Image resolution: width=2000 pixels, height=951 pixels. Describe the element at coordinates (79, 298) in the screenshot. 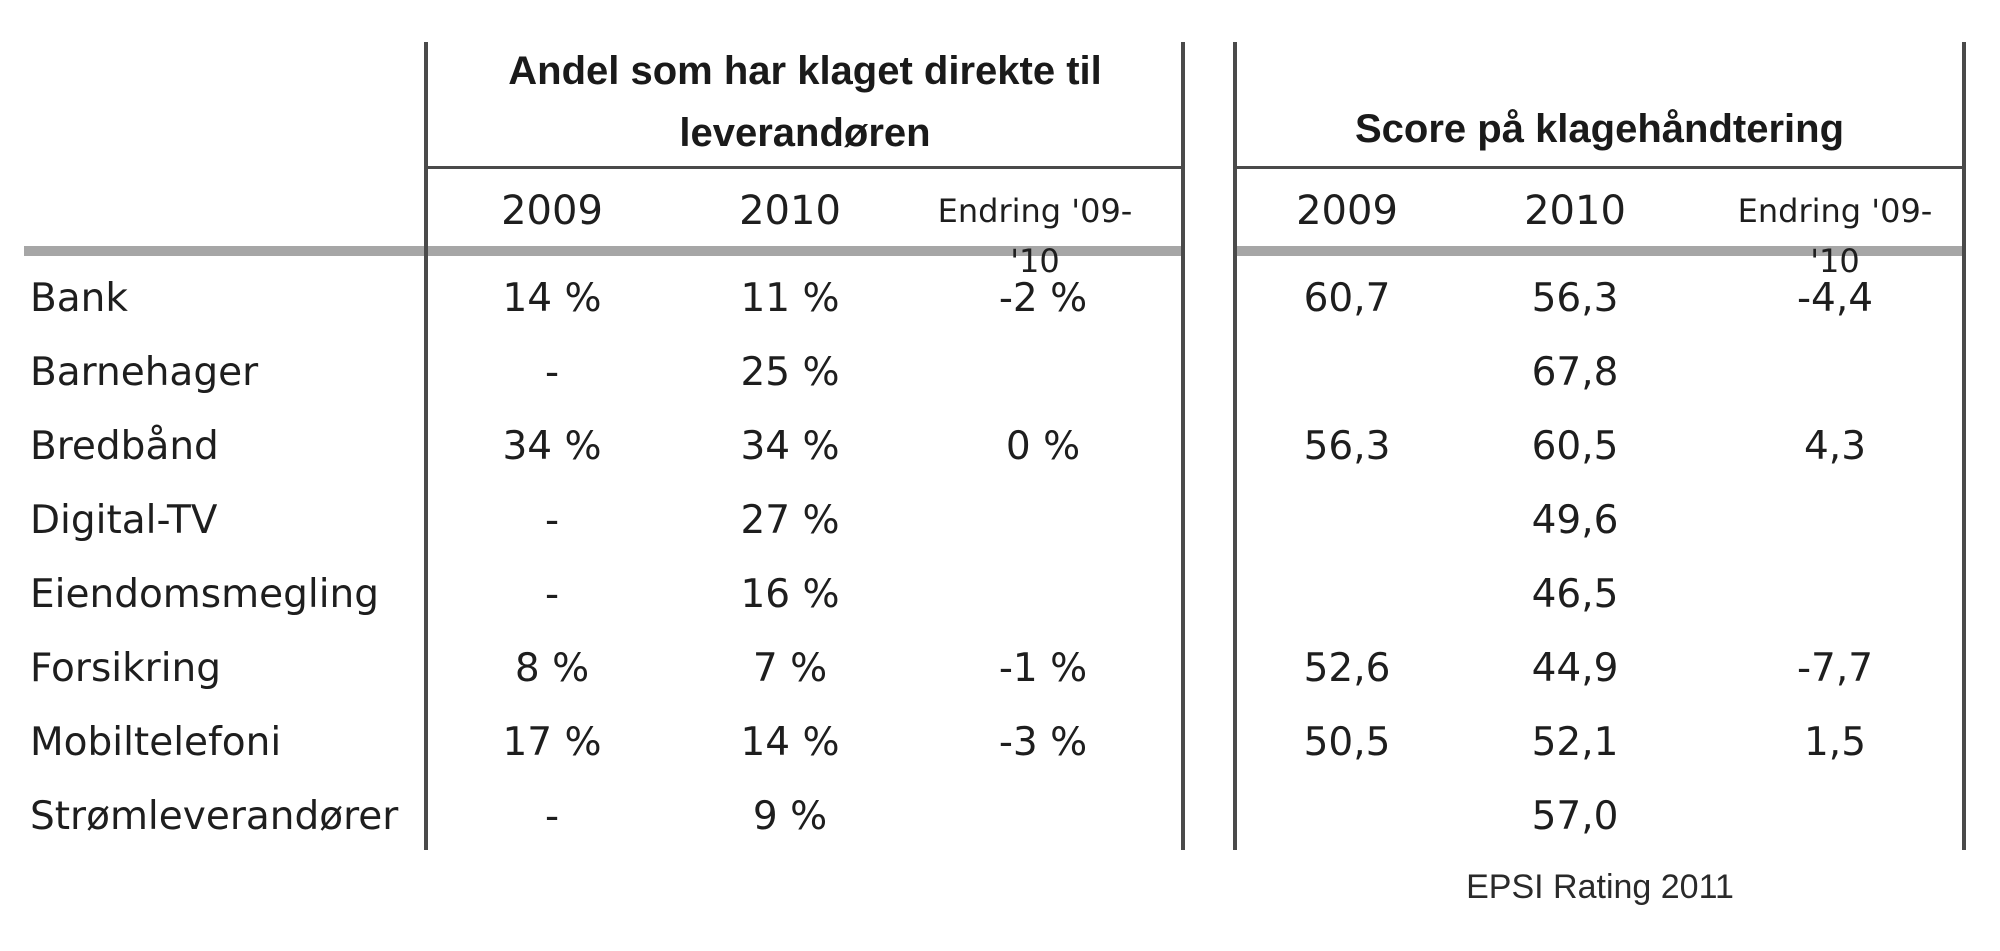

I see `row-label: Bank` at that location.